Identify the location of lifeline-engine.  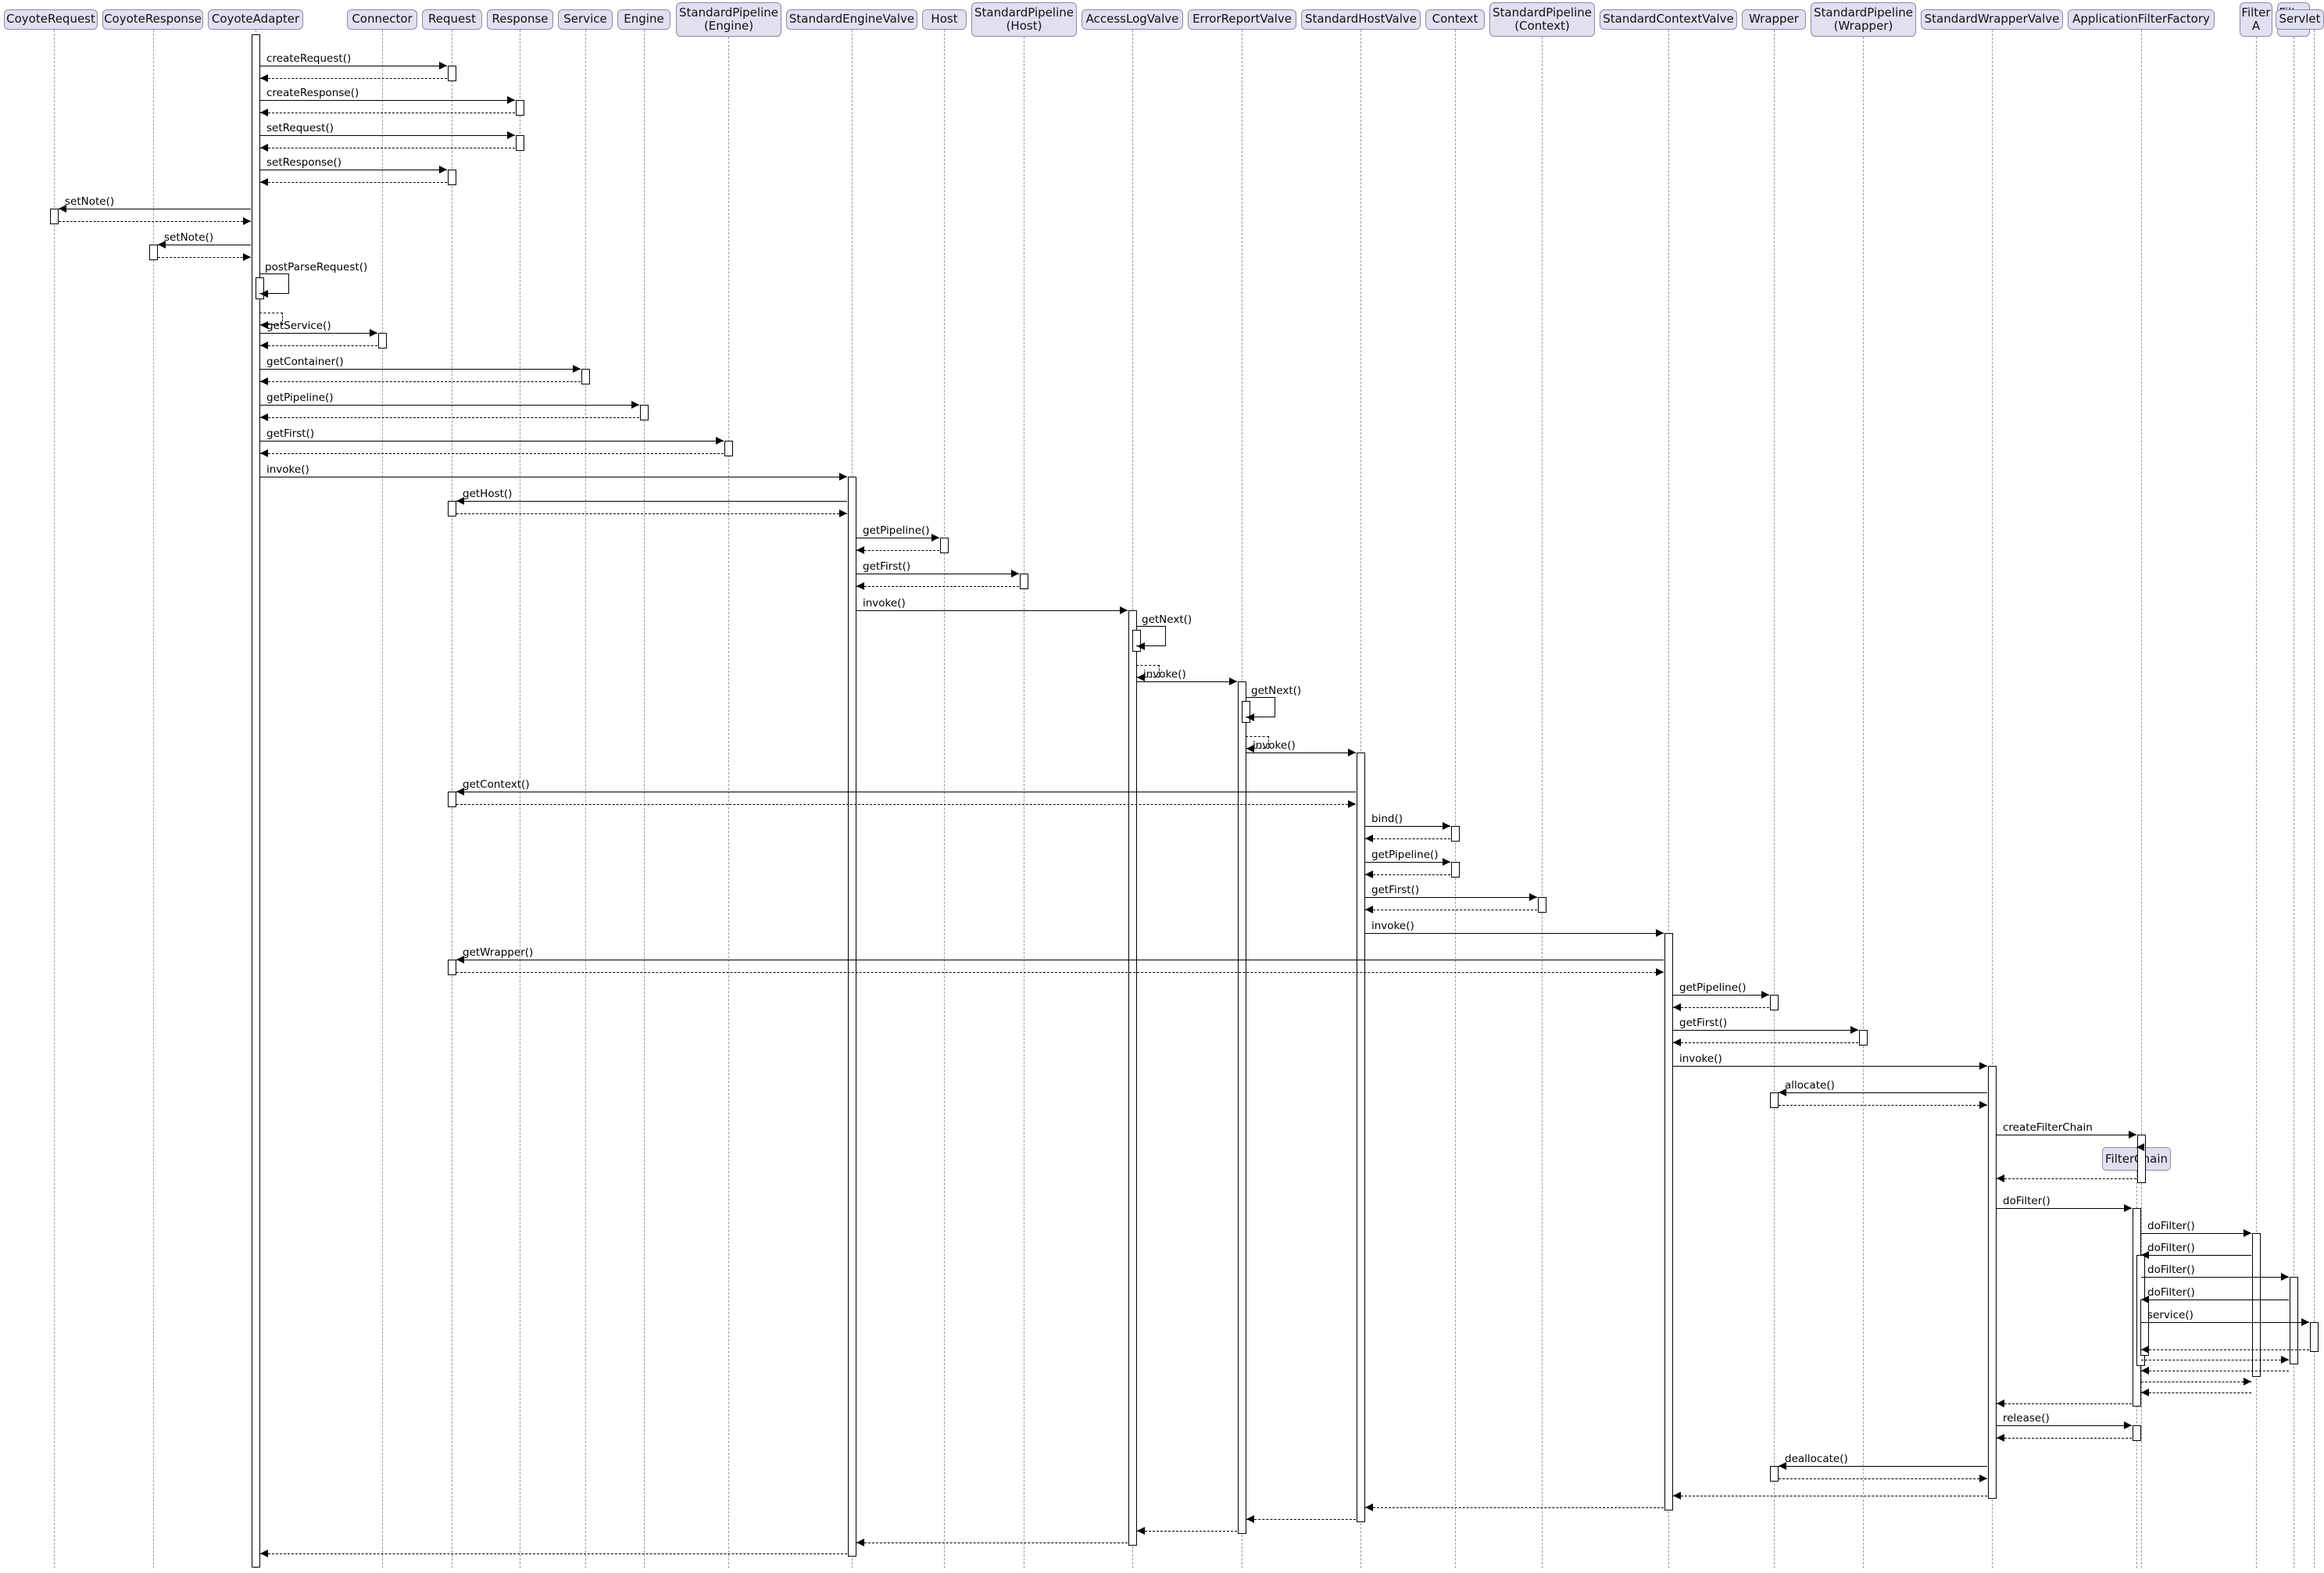
(644, 799).